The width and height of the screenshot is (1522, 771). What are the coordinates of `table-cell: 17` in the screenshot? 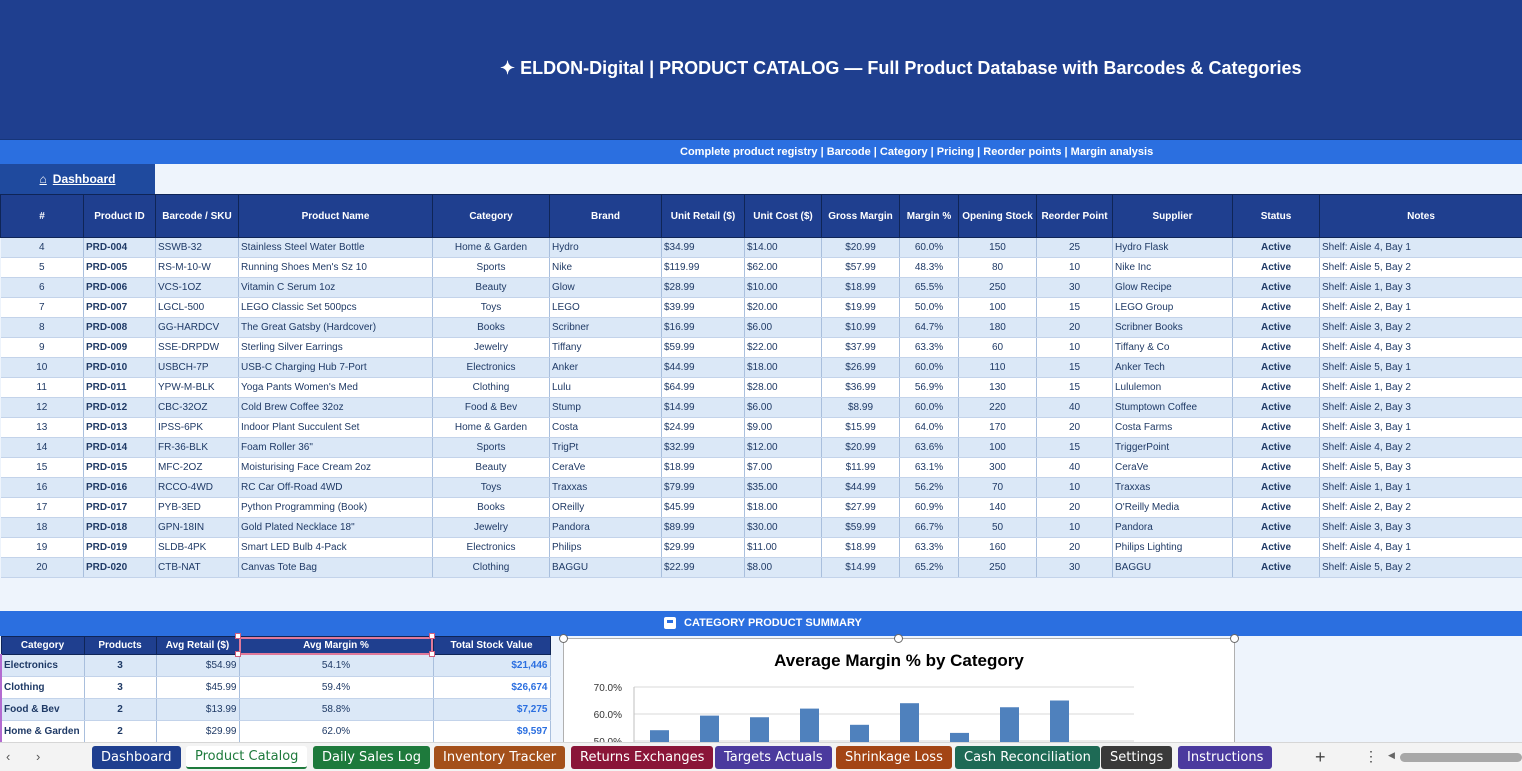 It's located at (42, 507).